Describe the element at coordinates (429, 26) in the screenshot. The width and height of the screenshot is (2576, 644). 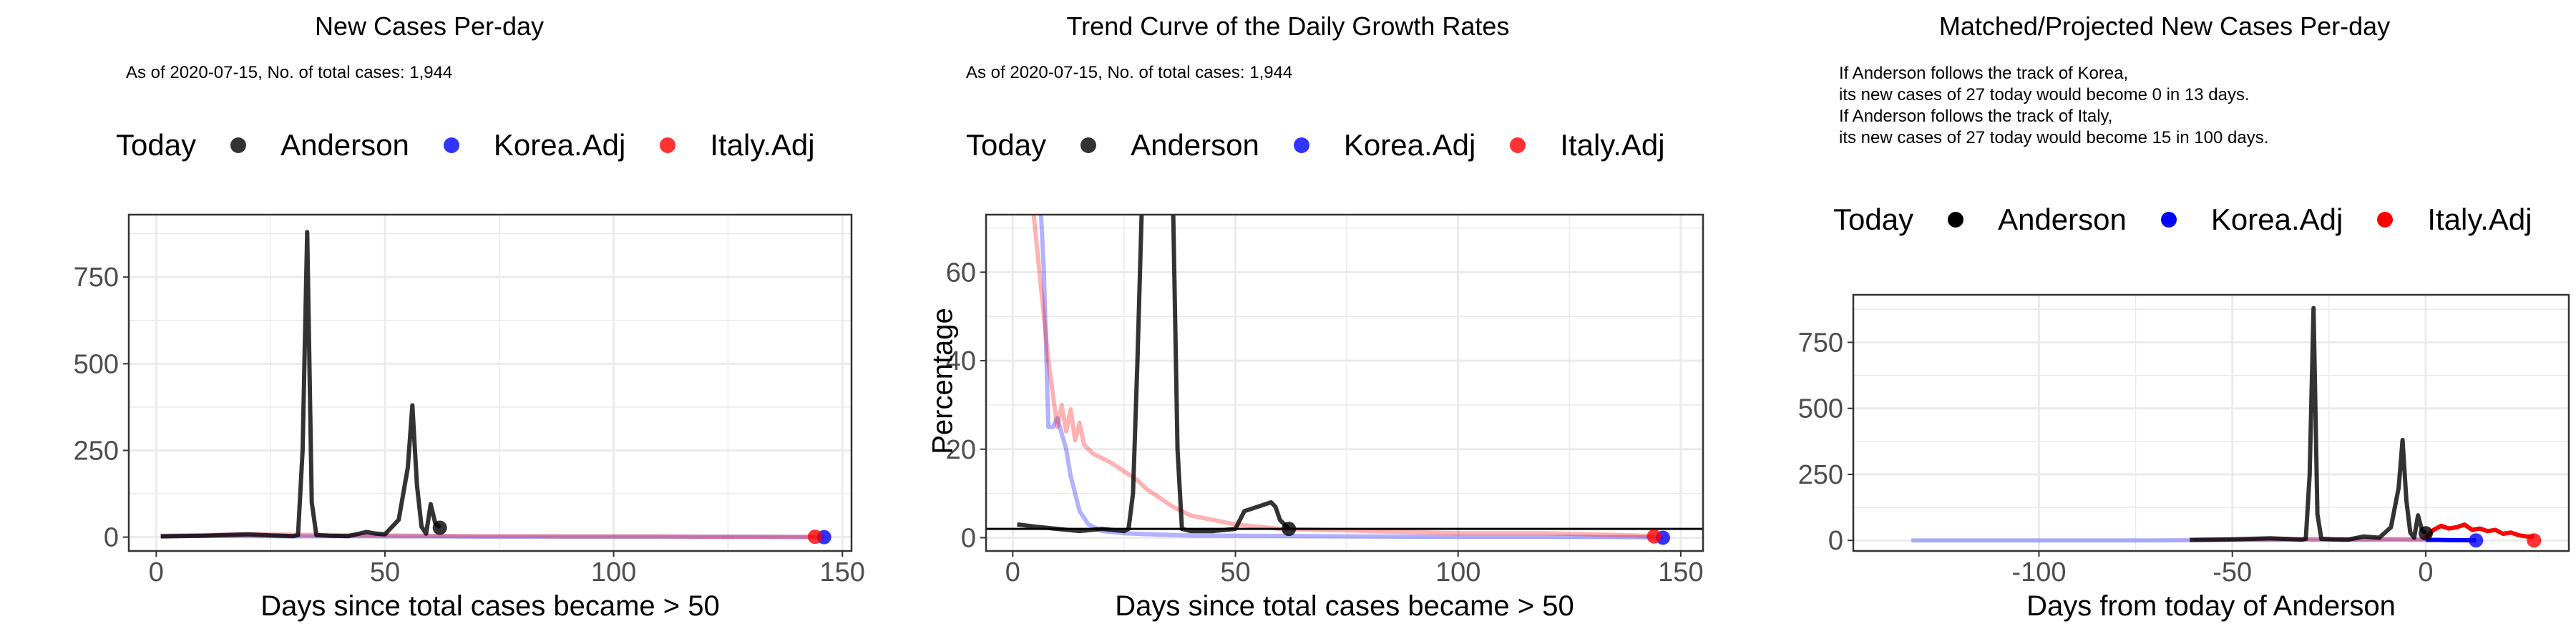
I see `chart-title: New Cases Per-day` at that location.